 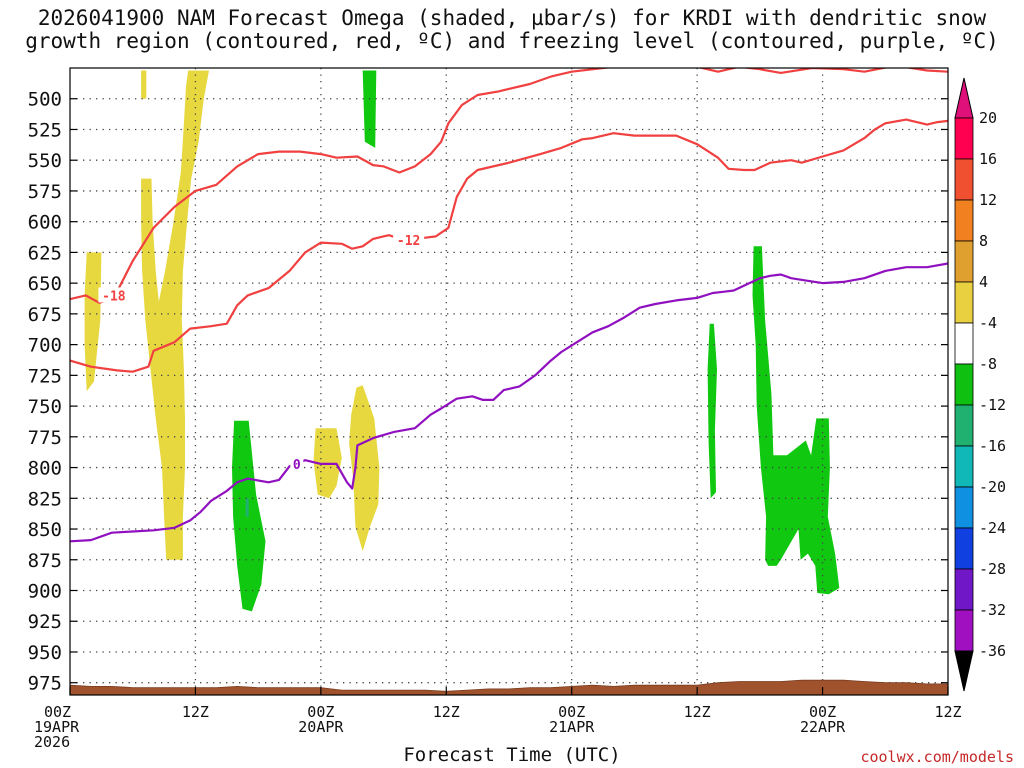 What do you see at coordinates (45, 284) in the screenshot?
I see `y-tick-label-650: 650` at bounding box center [45, 284].